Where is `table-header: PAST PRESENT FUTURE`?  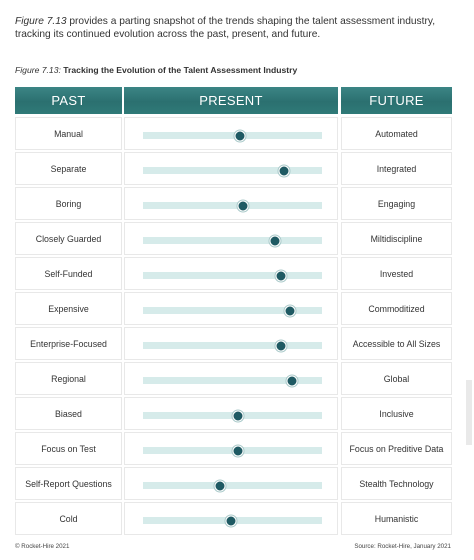 table-header: PAST PRESENT FUTURE is located at coordinates (233, 100).